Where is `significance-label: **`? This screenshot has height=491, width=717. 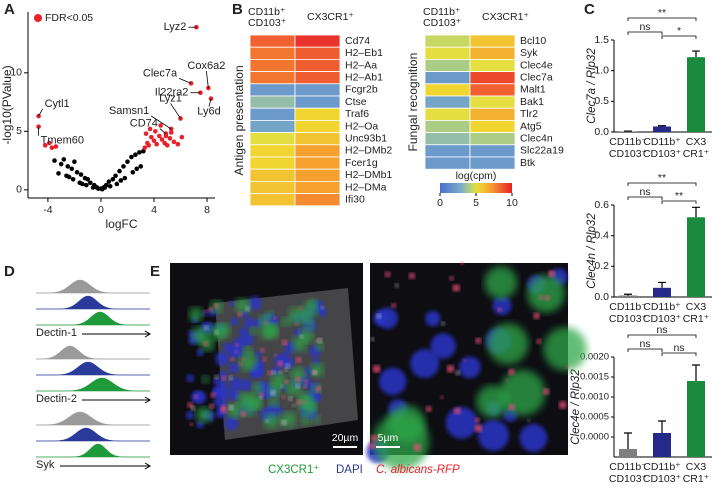
significance-label: ** is located at coordinates (662, 178).